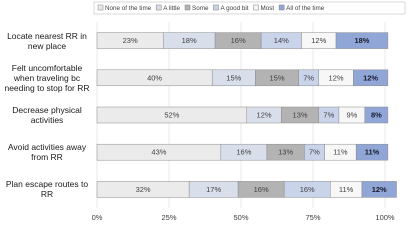 The width and height of the screenshot is (409, 240). What do you see at coordinates (312, 217) in the screenshot?
I see `x-tick-label: 75%` at bounding box center [312, 217].